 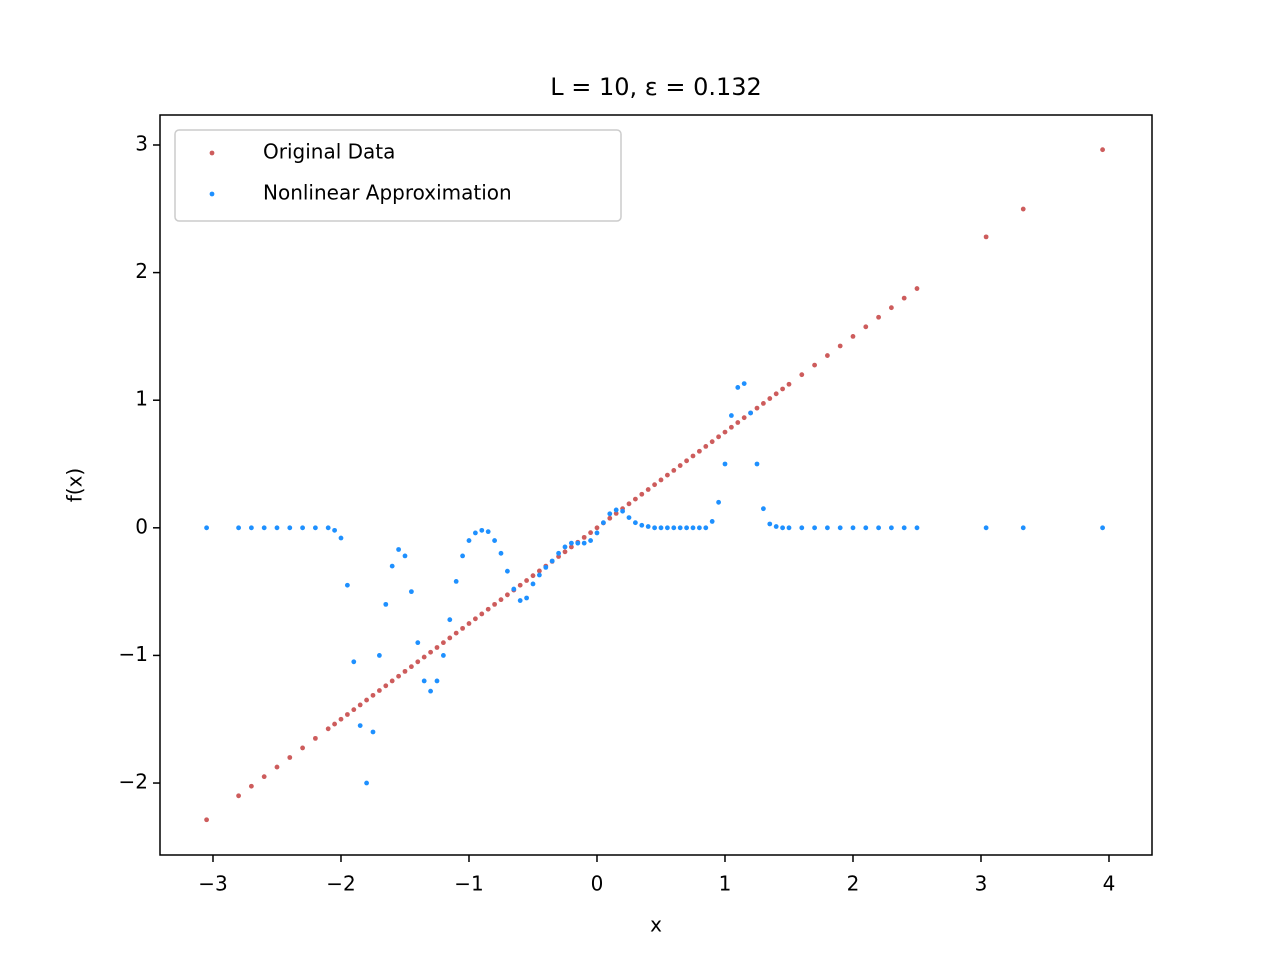 What do you see at coordinates (141, 143) in the screenshot?
I see `y-tick-label: 3` at bounding box center [141, 143].